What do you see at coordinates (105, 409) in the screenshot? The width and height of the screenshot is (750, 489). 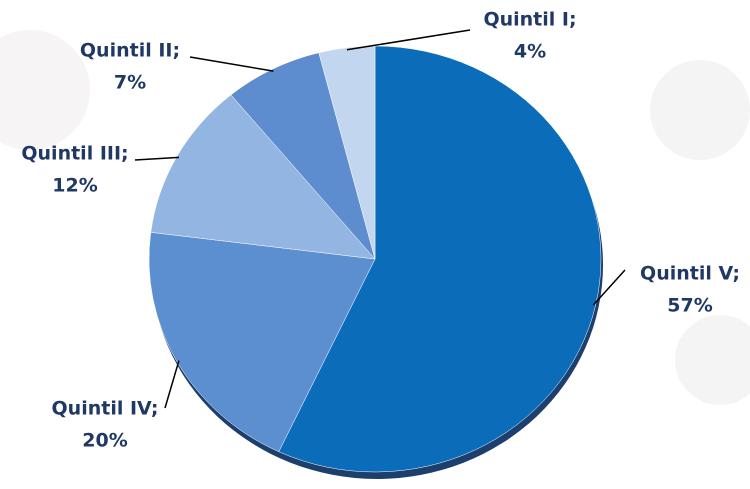 I see `slice-label: Quintil IV;` at bounding box center [105, 409].